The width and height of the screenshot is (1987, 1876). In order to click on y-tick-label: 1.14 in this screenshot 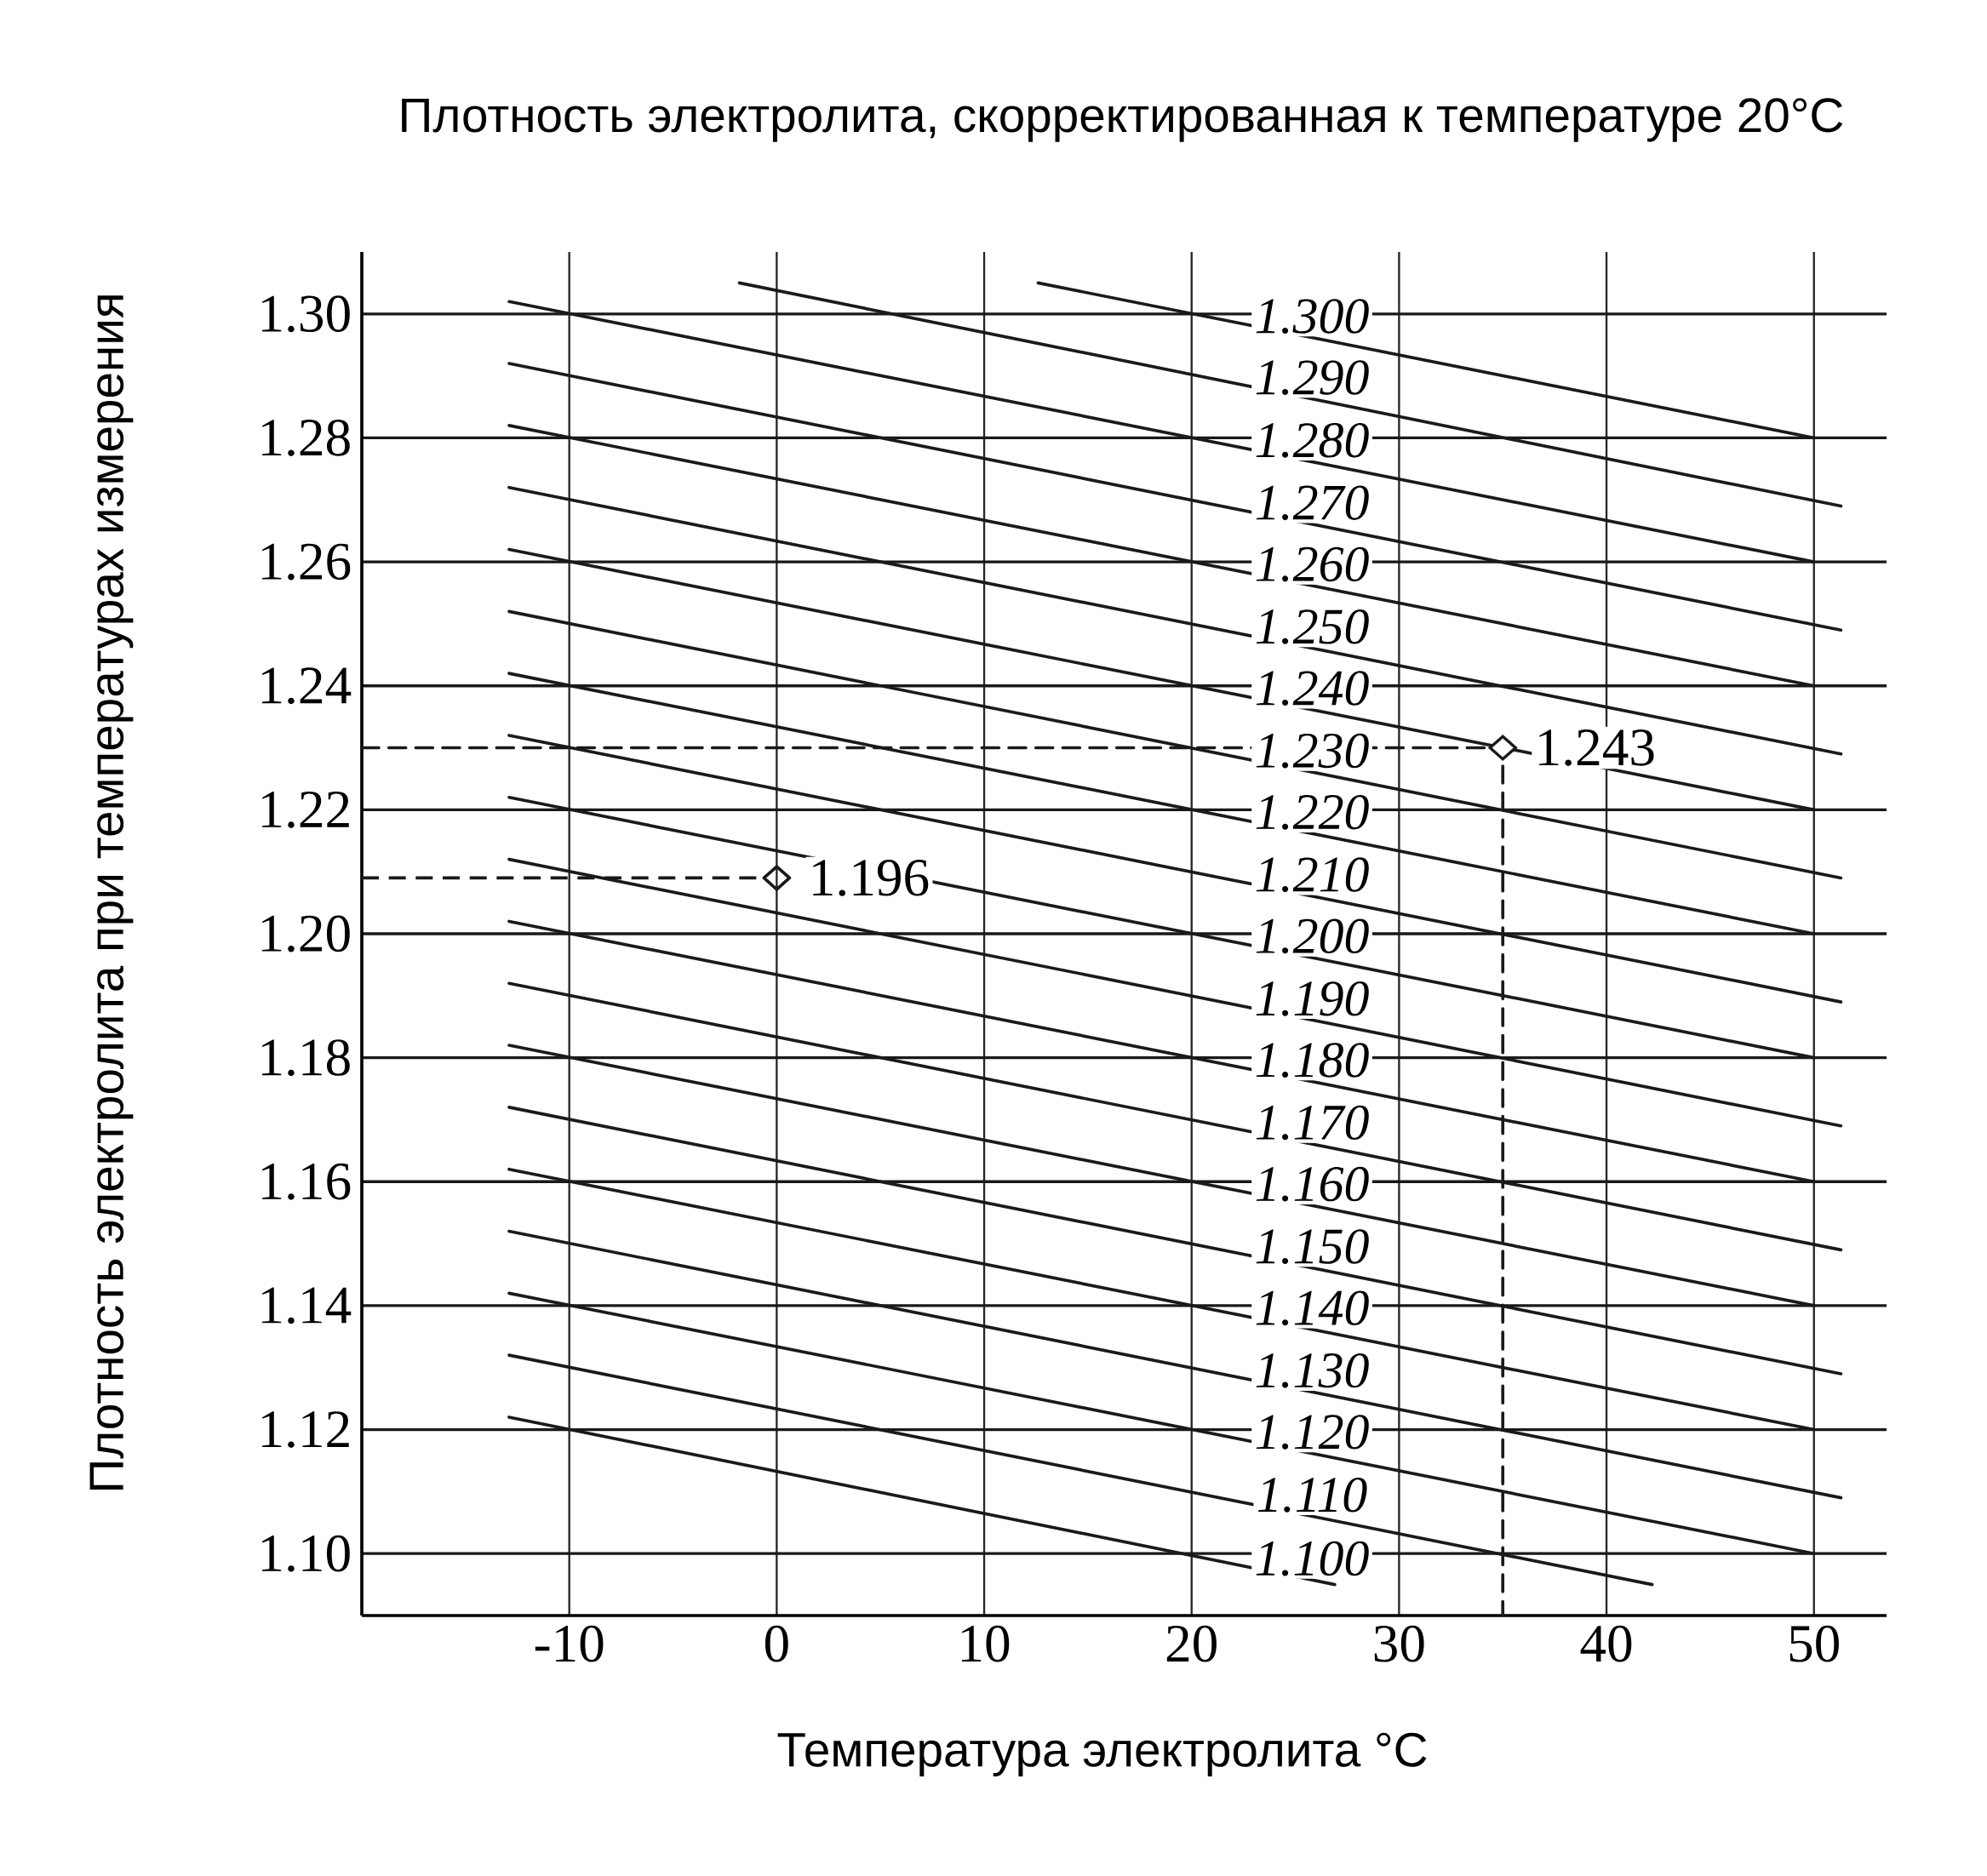, I will do `click(306, 1305)`.